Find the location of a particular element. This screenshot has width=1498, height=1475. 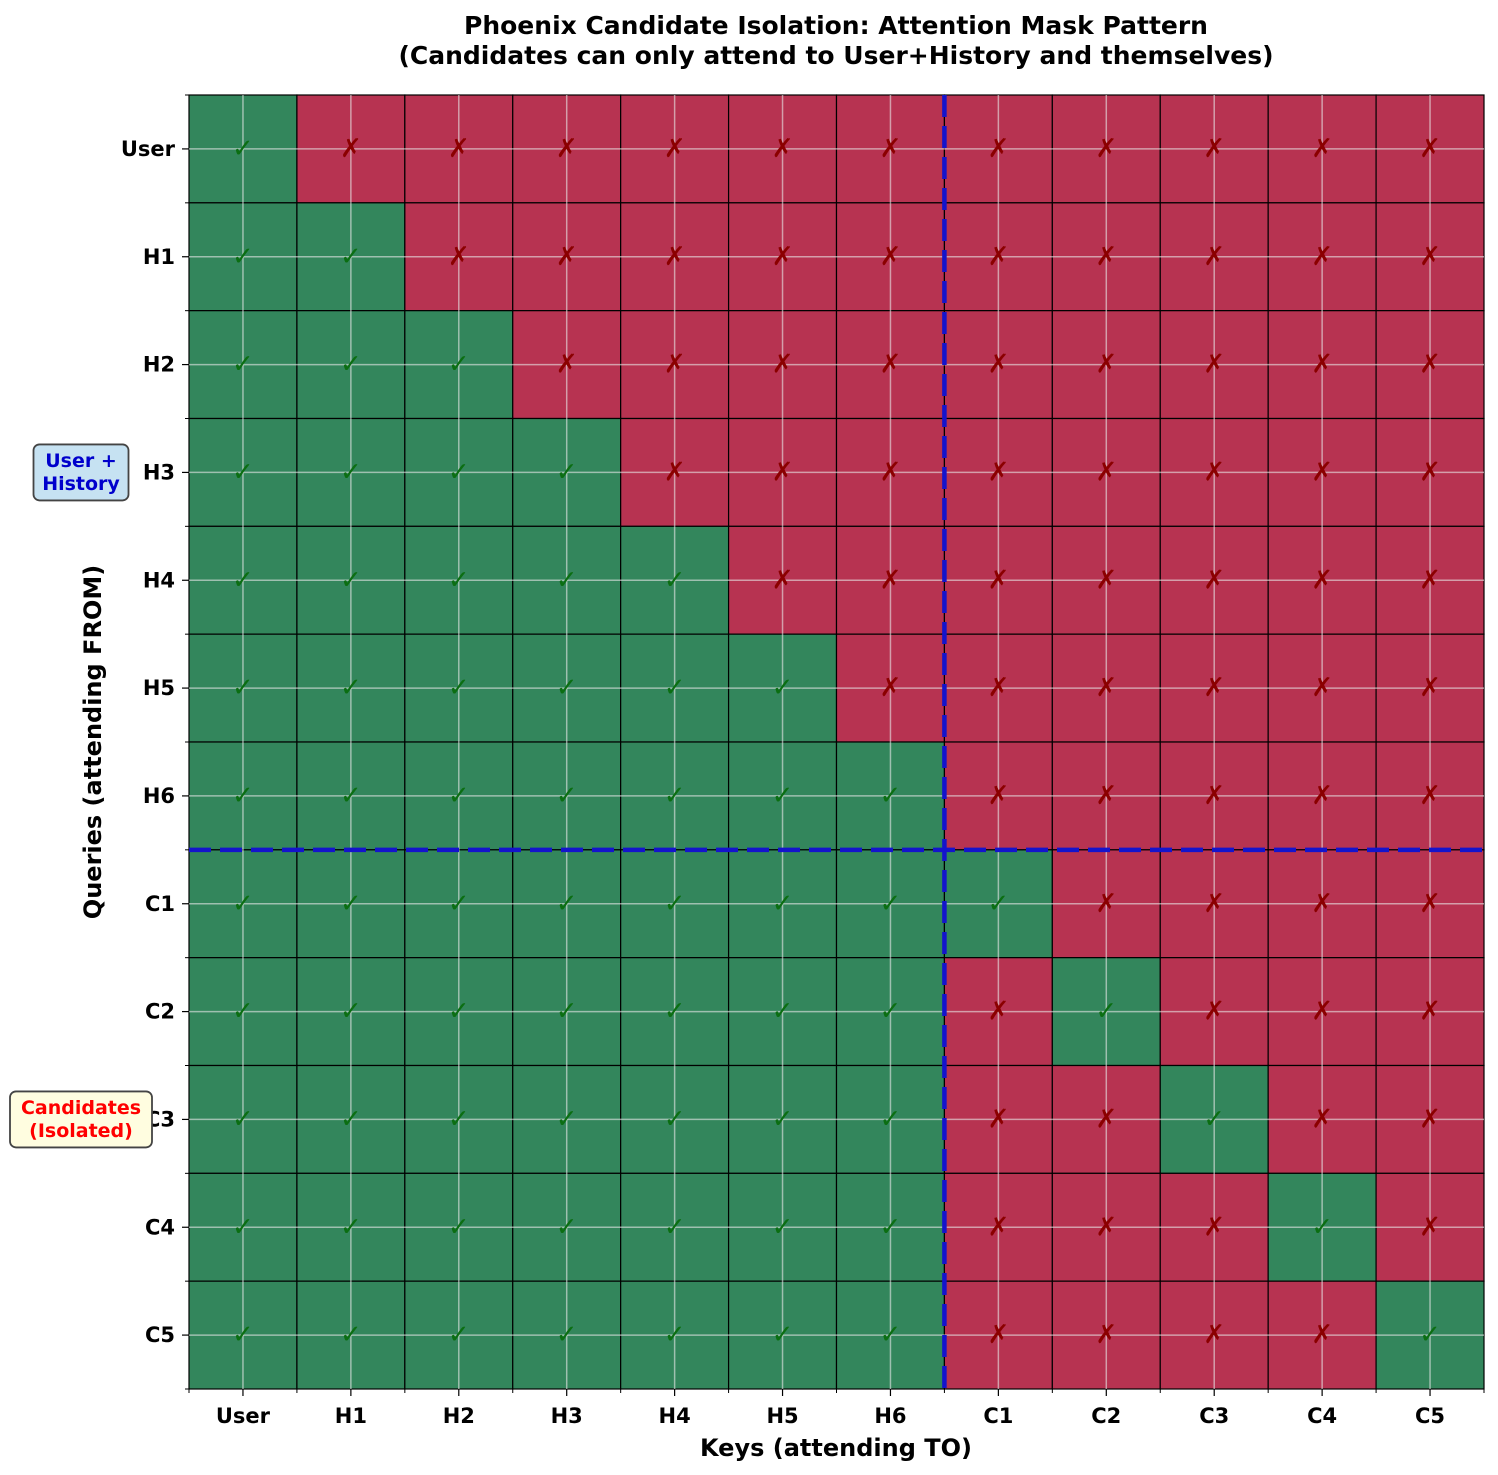

group-label: Candidates(Isolated) is located at coordinates (81, 1119).